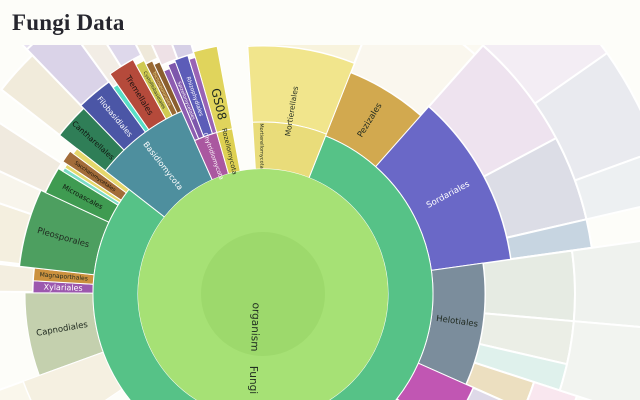  What do you see at coordinates (26, 390) in the screenshot?
I see `sunburst-segment-family-capnodiales-corner` at bounding box center [26, 390].